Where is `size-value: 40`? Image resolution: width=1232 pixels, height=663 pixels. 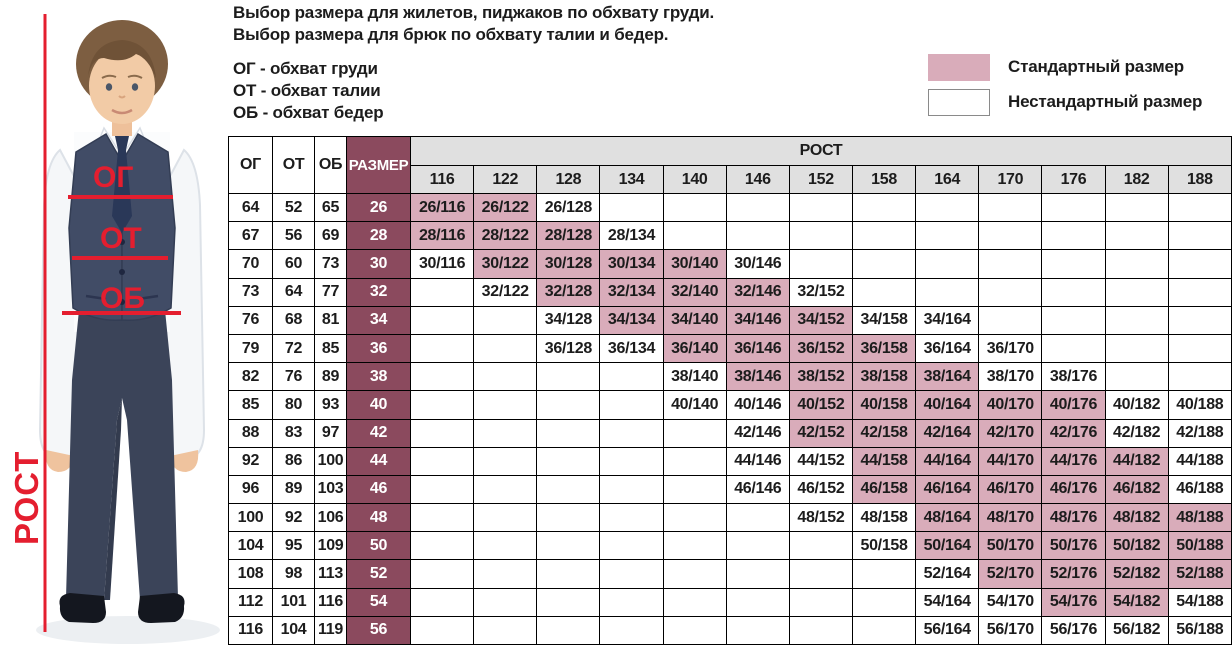 size-value: 40 is located at coordinates (378, 405).